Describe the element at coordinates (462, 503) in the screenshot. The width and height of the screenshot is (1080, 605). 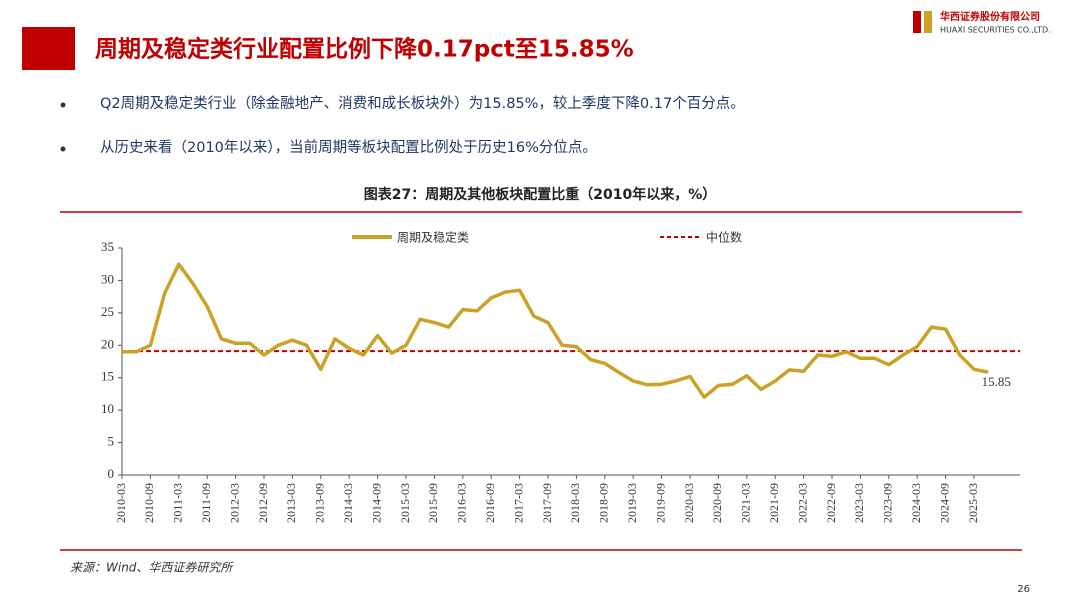
I see `x-tick-label: 2016-03` at that location.